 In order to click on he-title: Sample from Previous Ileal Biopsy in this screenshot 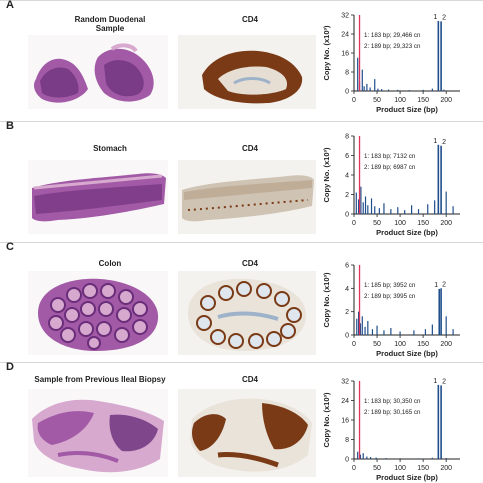, I will do `click(100, 379)`.